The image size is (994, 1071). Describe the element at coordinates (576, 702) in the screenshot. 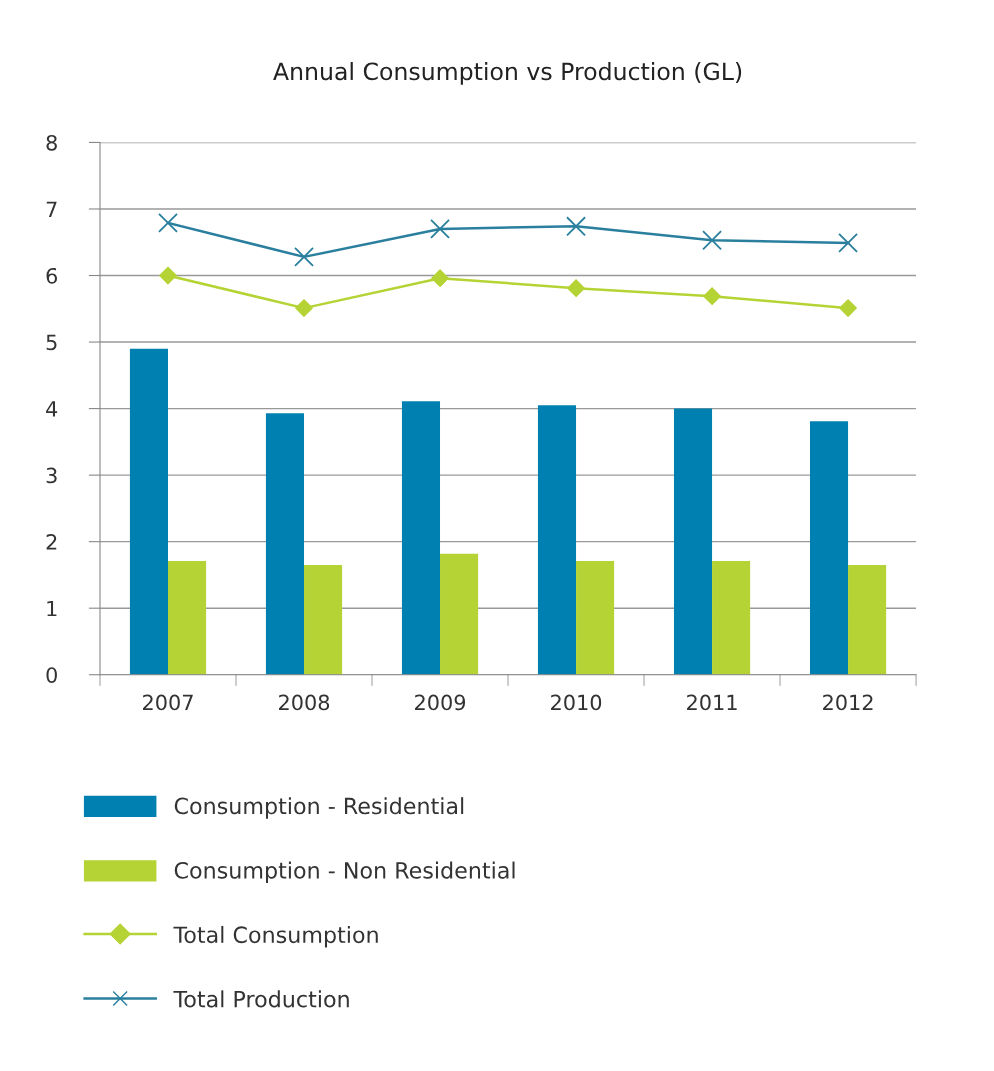

I see `x-tick-label: 2010` at that location.